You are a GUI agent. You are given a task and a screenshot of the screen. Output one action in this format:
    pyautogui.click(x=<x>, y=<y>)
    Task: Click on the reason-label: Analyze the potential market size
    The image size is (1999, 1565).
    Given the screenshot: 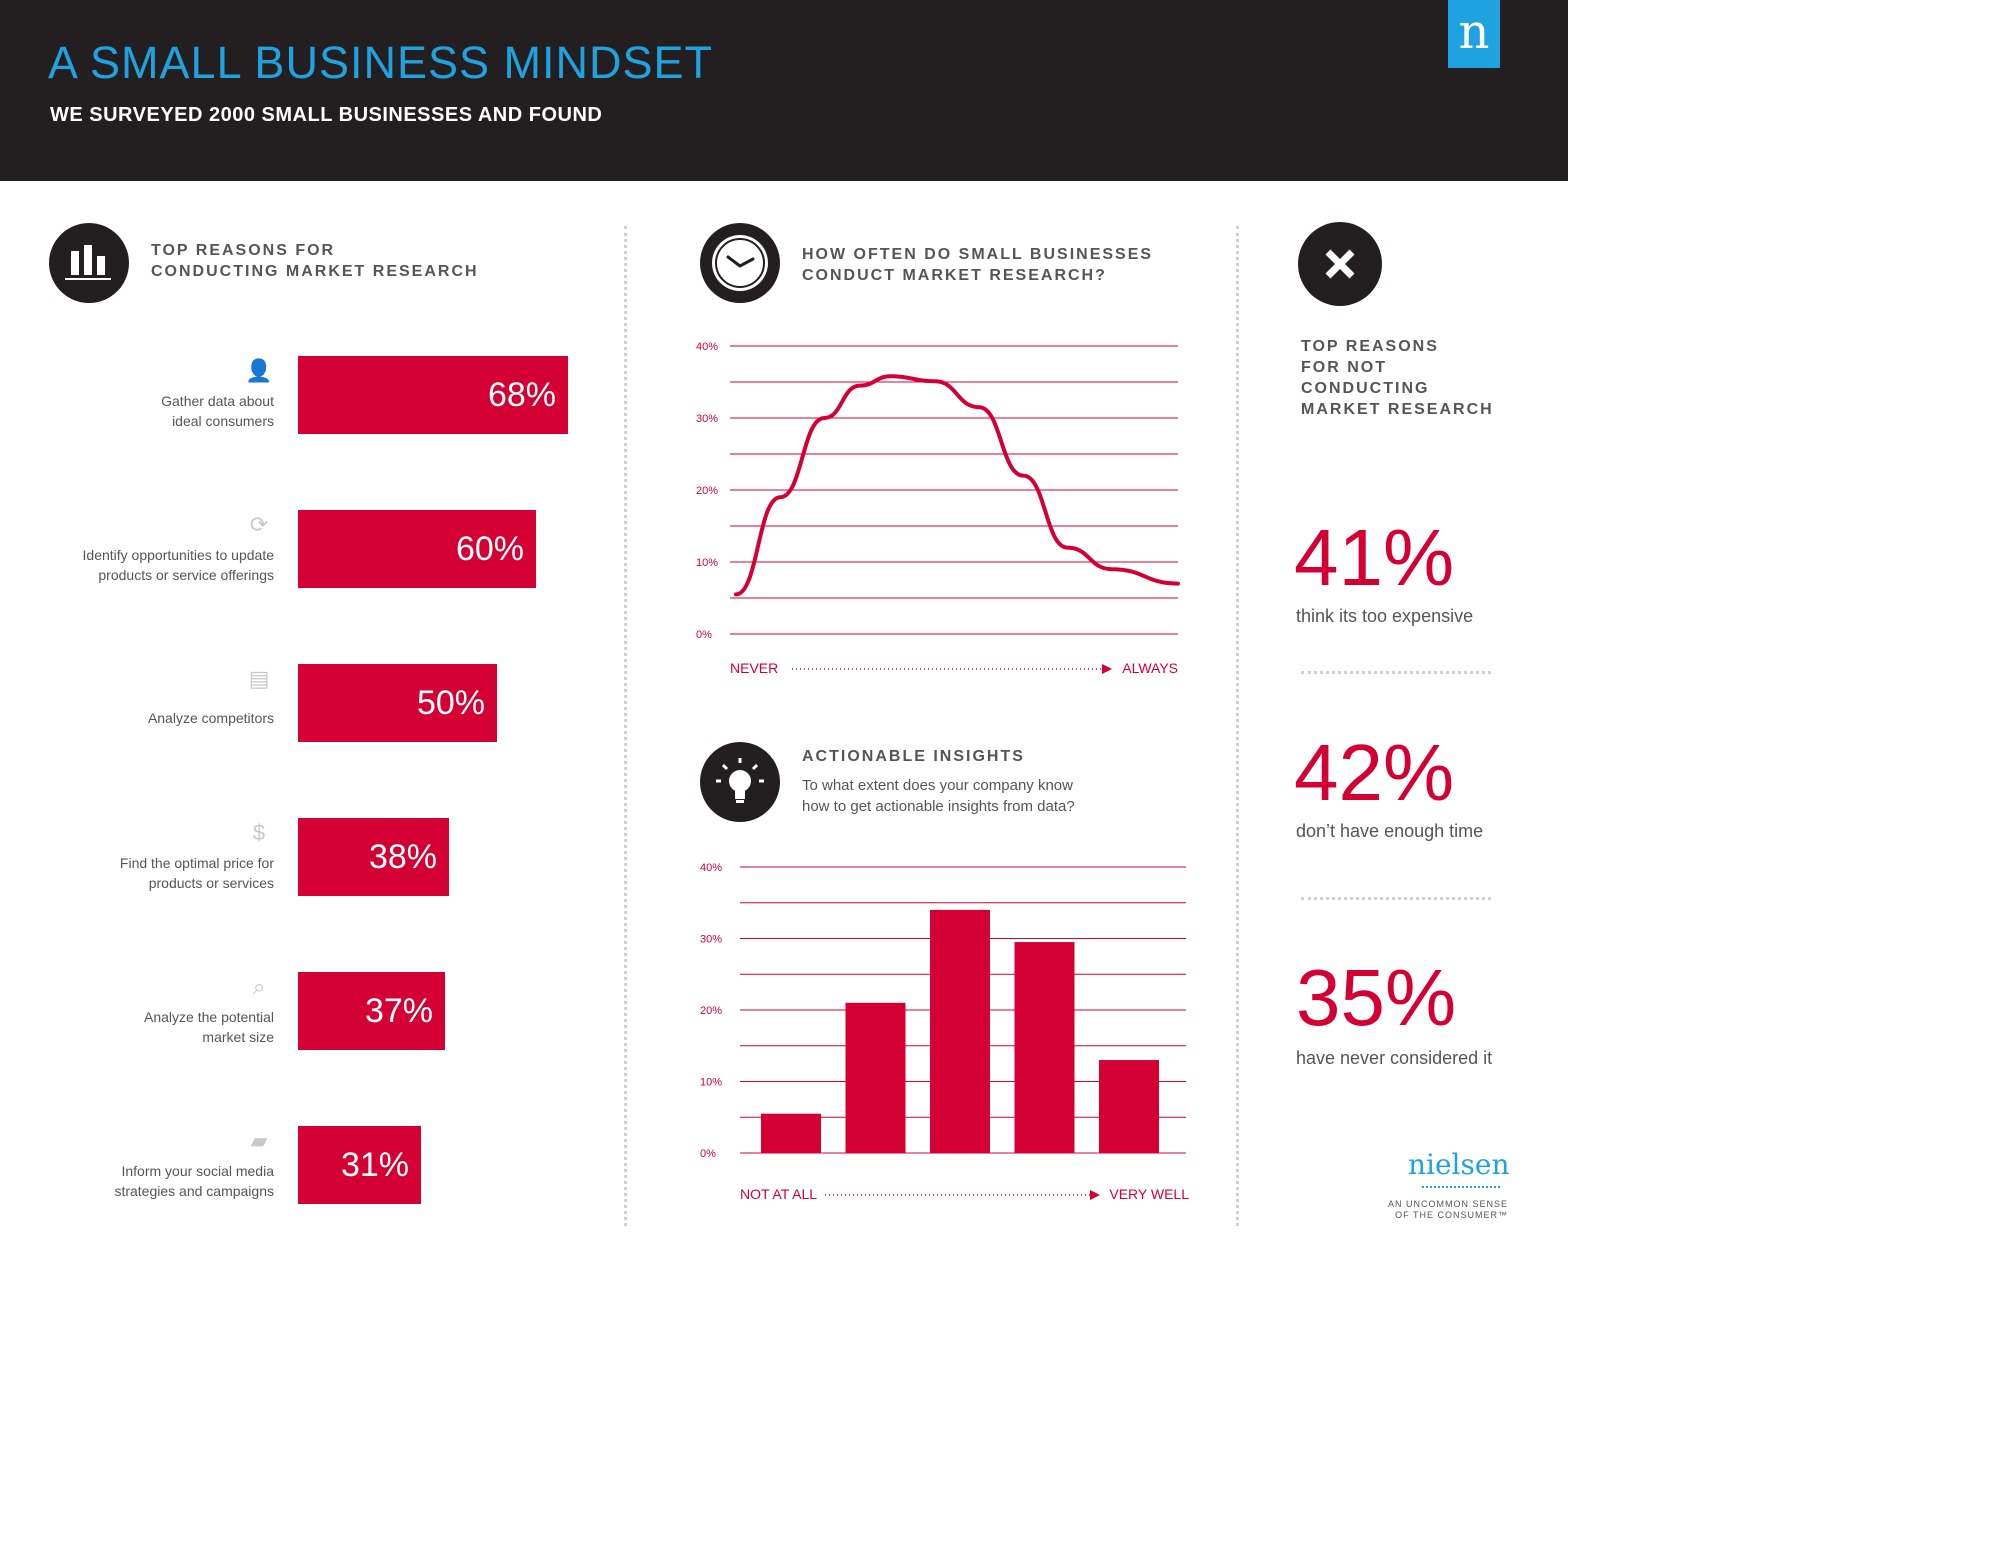 What is the action you would take?
    pyautogui.click(x=164, y=1027)
    